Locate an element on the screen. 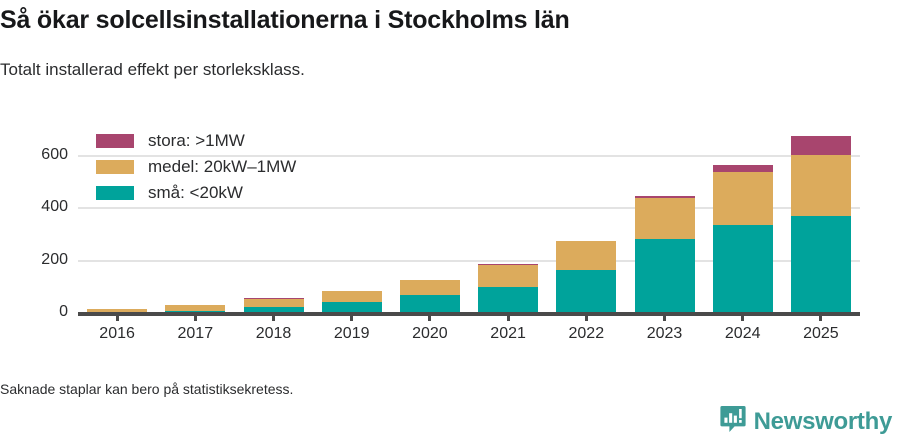 This screenshot has height=439, width=900. y-axis-tick-label: 200 is located at coordinates (54, 259).